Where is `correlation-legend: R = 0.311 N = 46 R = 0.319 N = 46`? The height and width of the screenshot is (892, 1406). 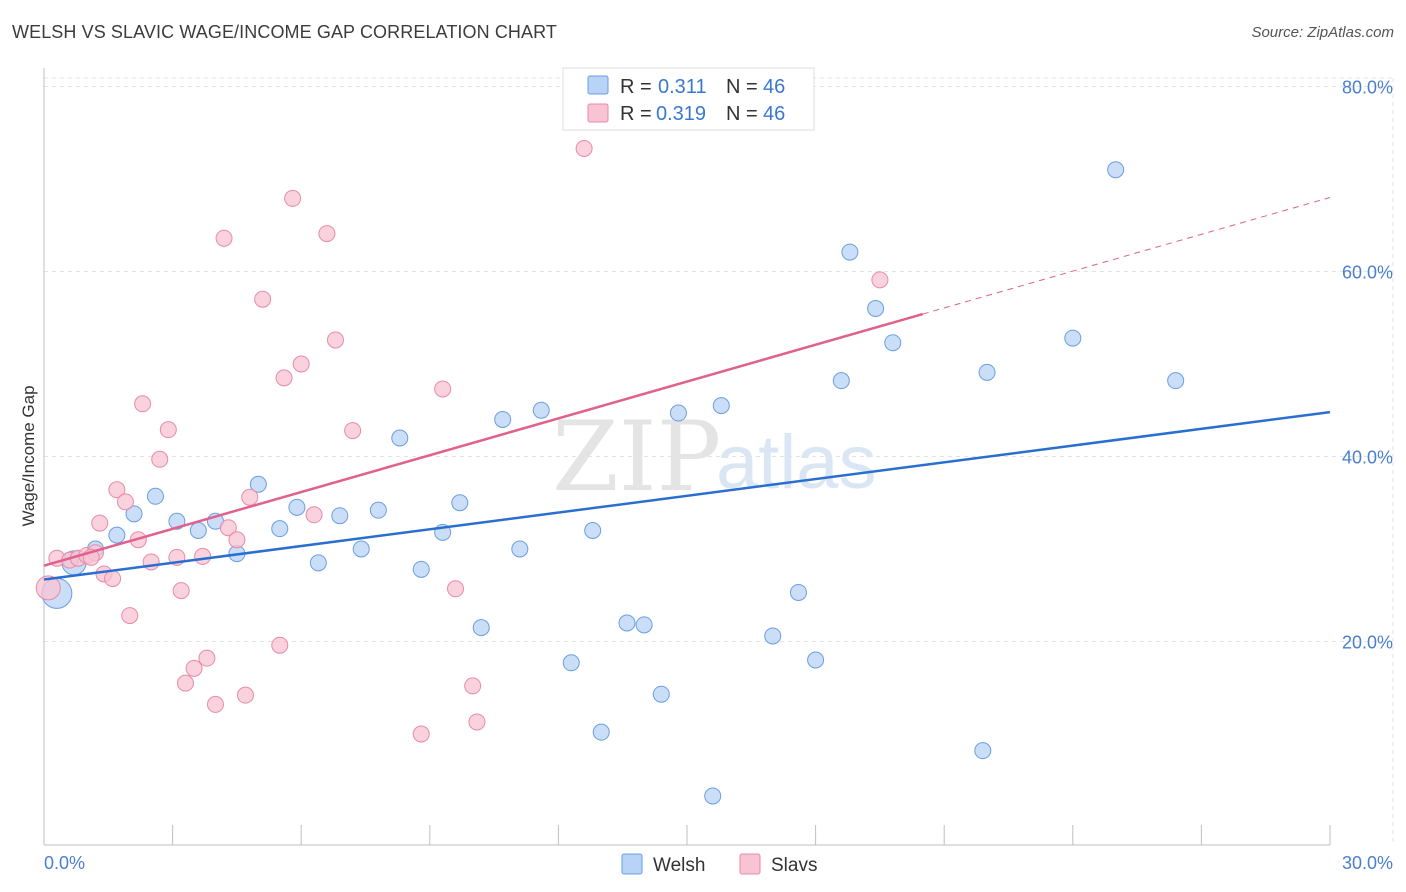
correlation-legend: R = 0.311 N = 46 R = 0.319 N = 46 is located at coordinates (688, 99).